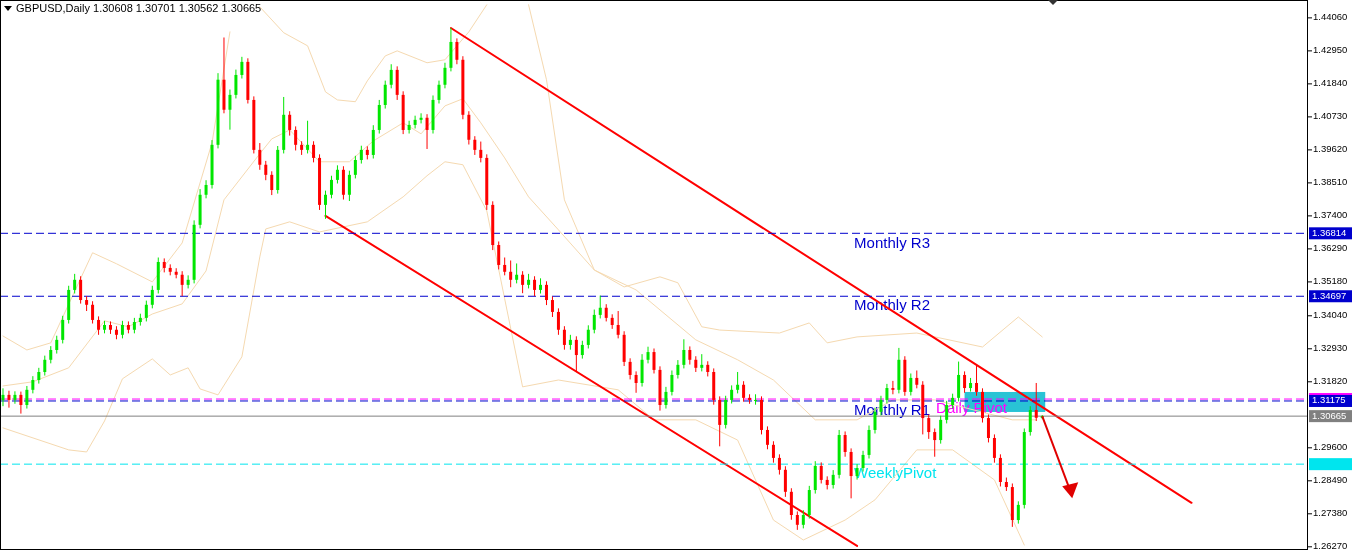  Describe the element at coordinates (1330, 348) in the screenshot. I see `y-tick-label: 1.32930` at that location.